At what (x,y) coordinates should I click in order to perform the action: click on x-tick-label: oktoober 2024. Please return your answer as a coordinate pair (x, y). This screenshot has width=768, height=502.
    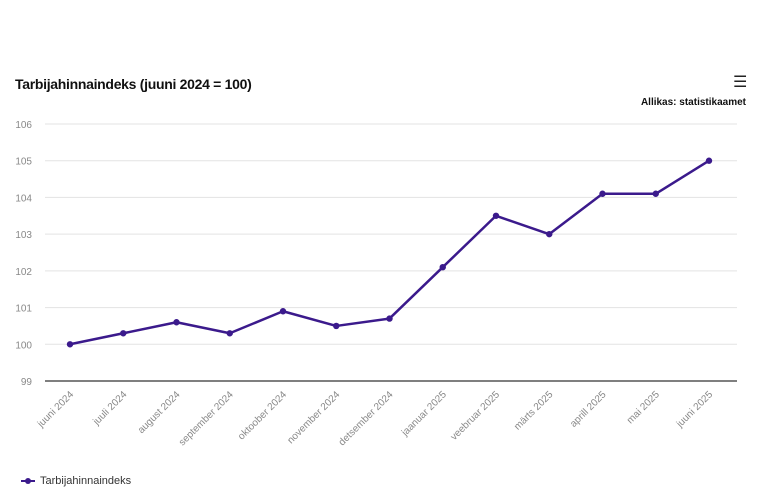
    Looking at the image, I should click on (262, 415).